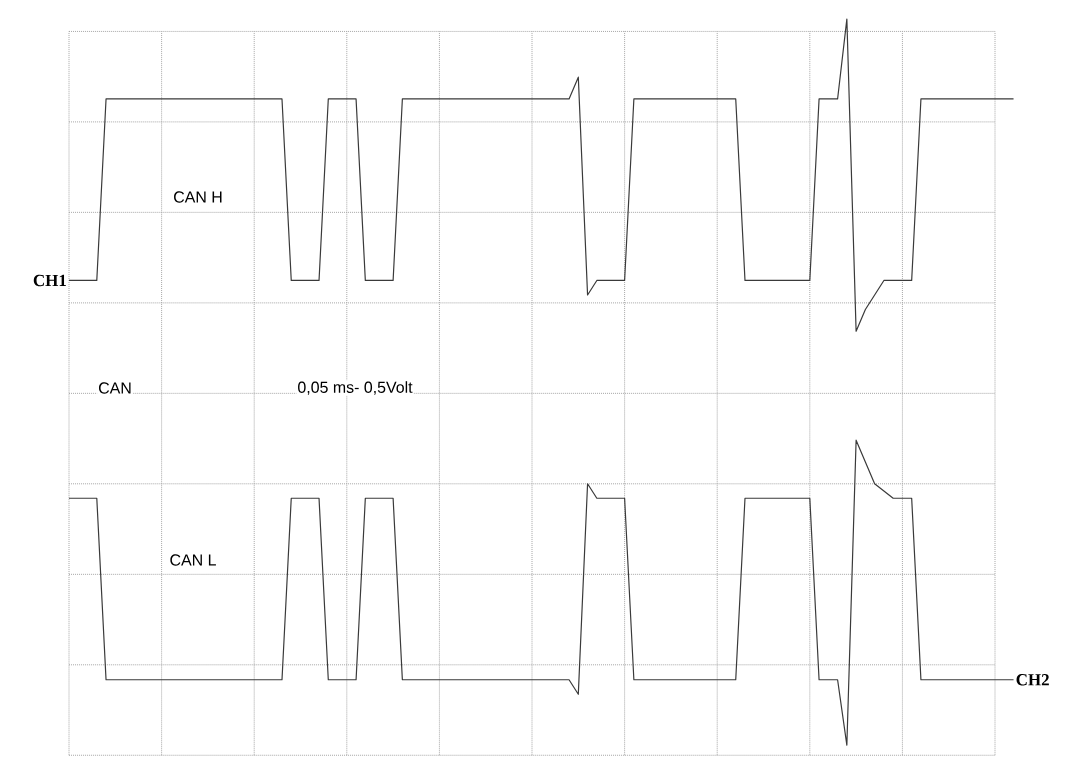 The height and width of the screenshot is (759, 1086). Describe the element at coordinates (198, 197) in the screenshot. I see `annotation: CAN H` at that location.